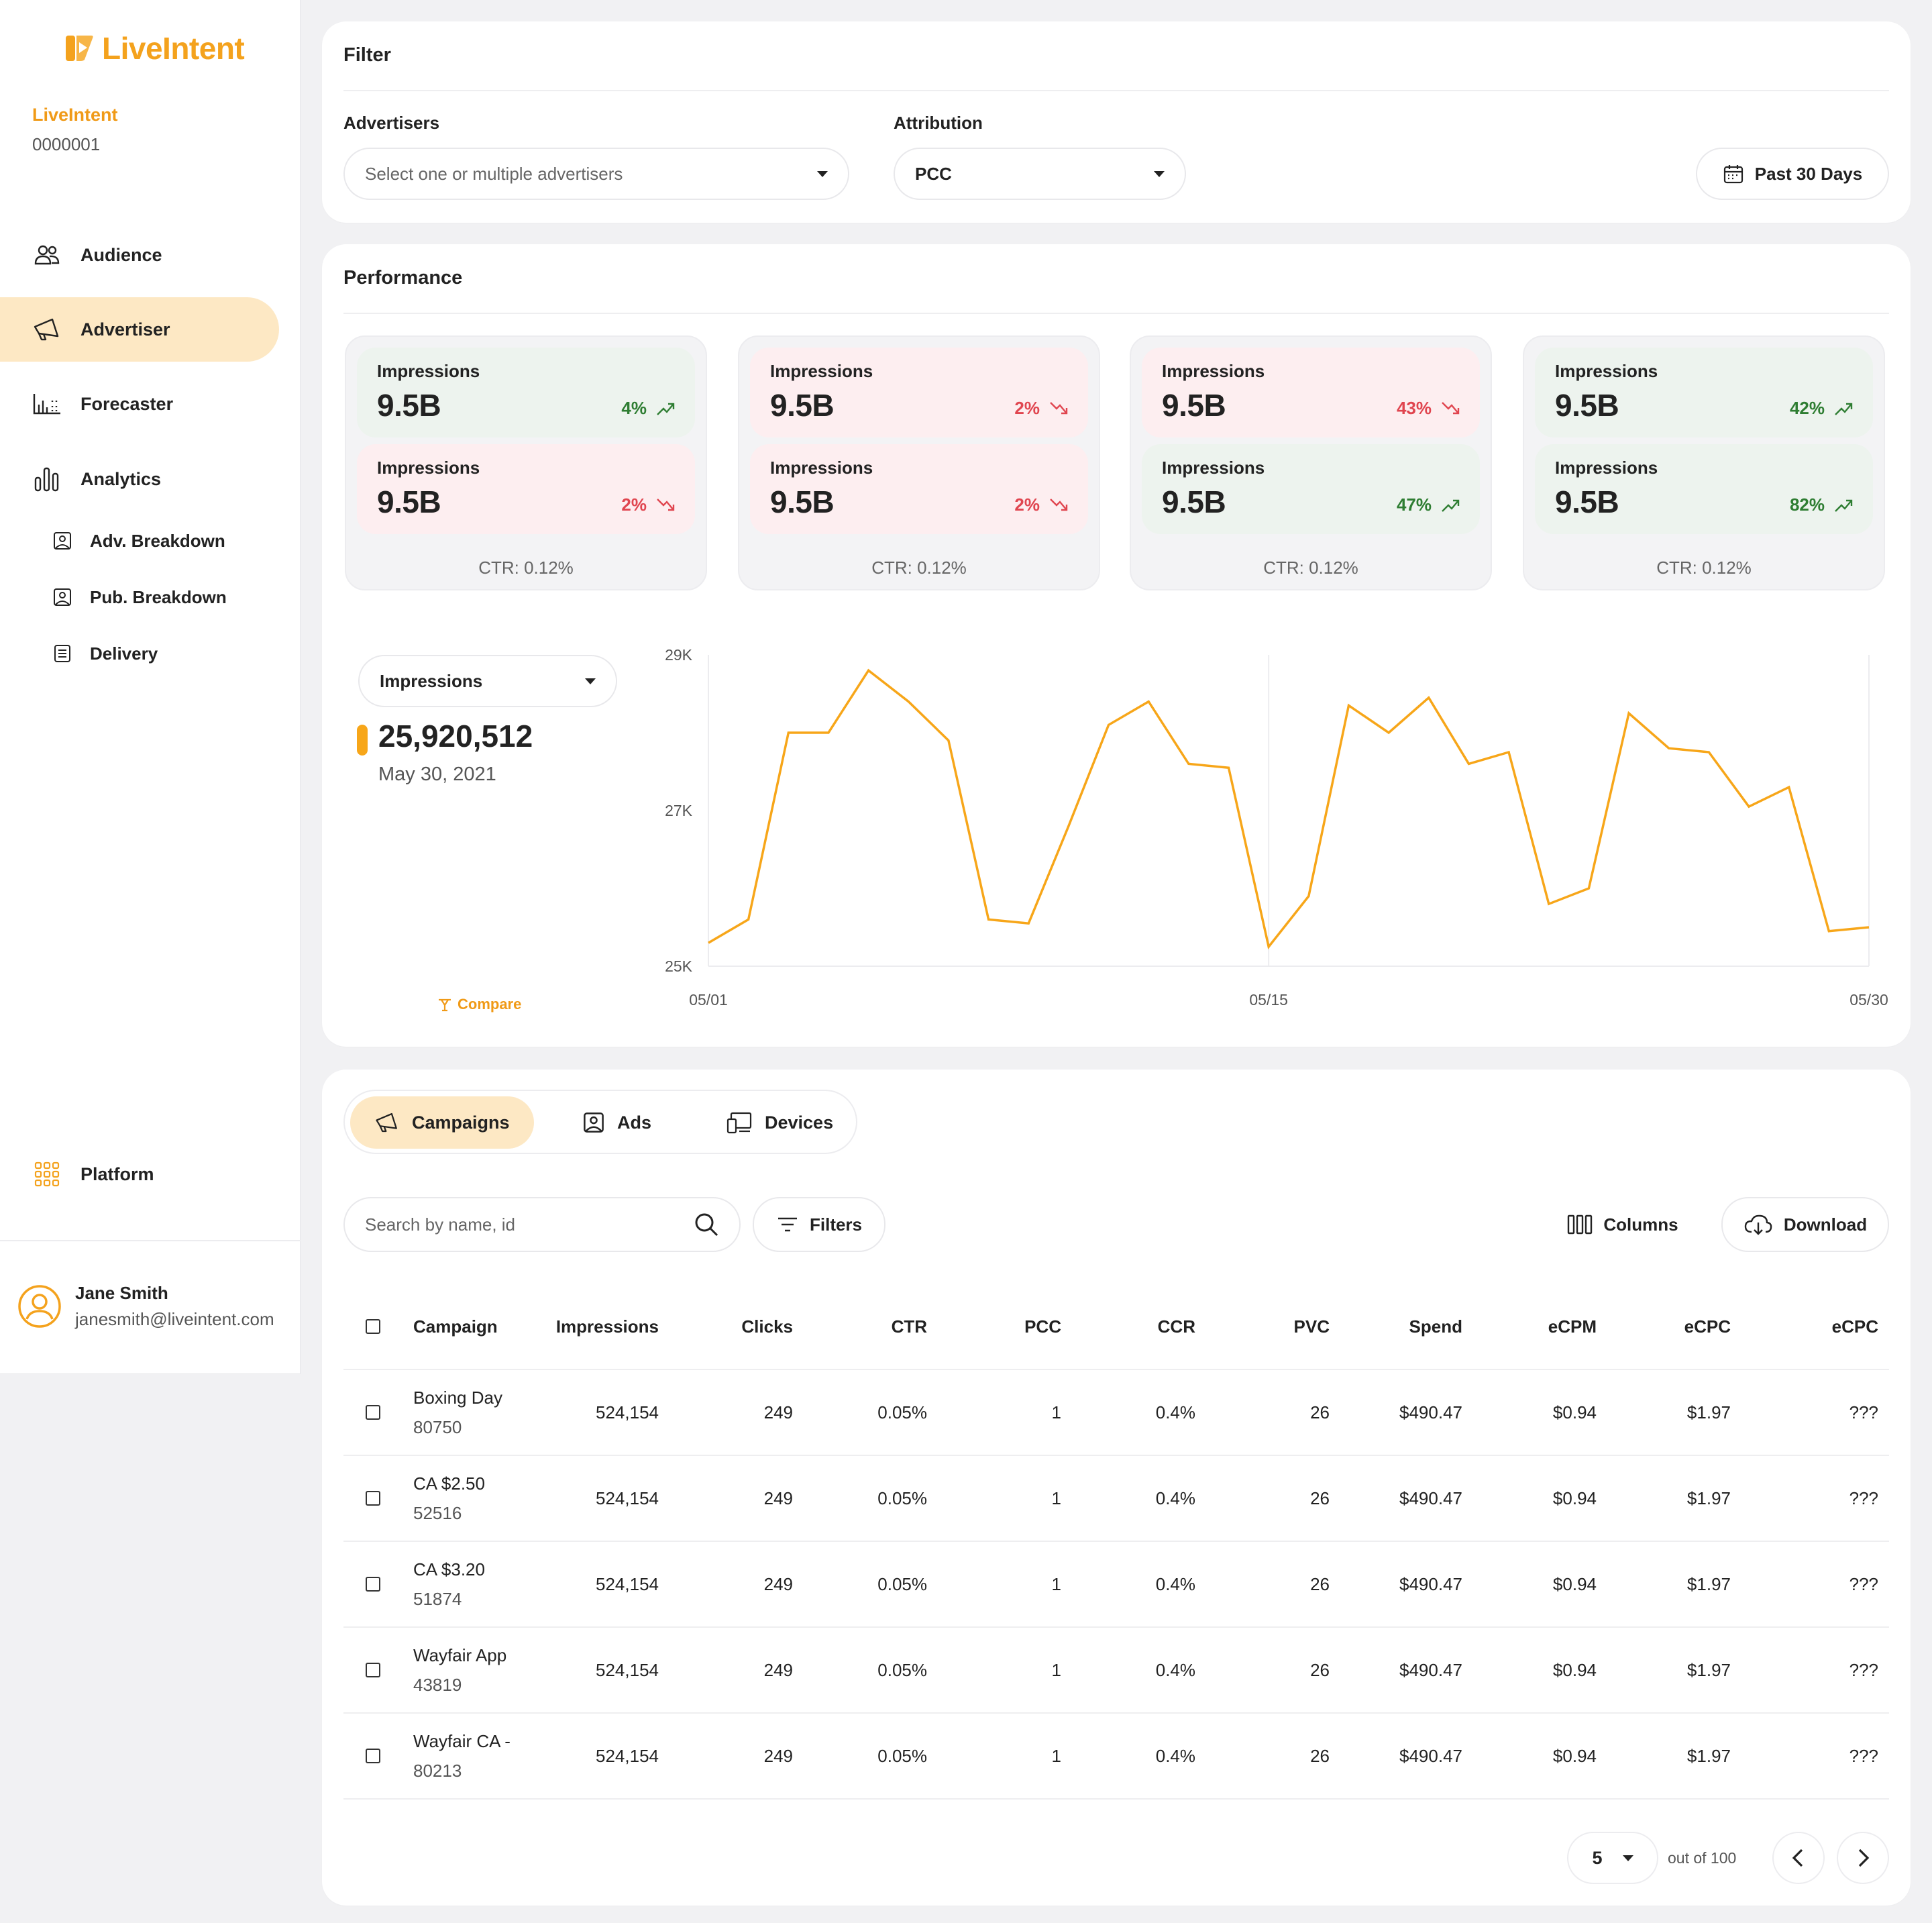 Image resolution: width=1932 pixels, height=1923 pixels. Describe the element at coordinates (145, 1306) in the screenshot. I see `user-profile: Jane Smith janesmith@liveintent.com` at that location.